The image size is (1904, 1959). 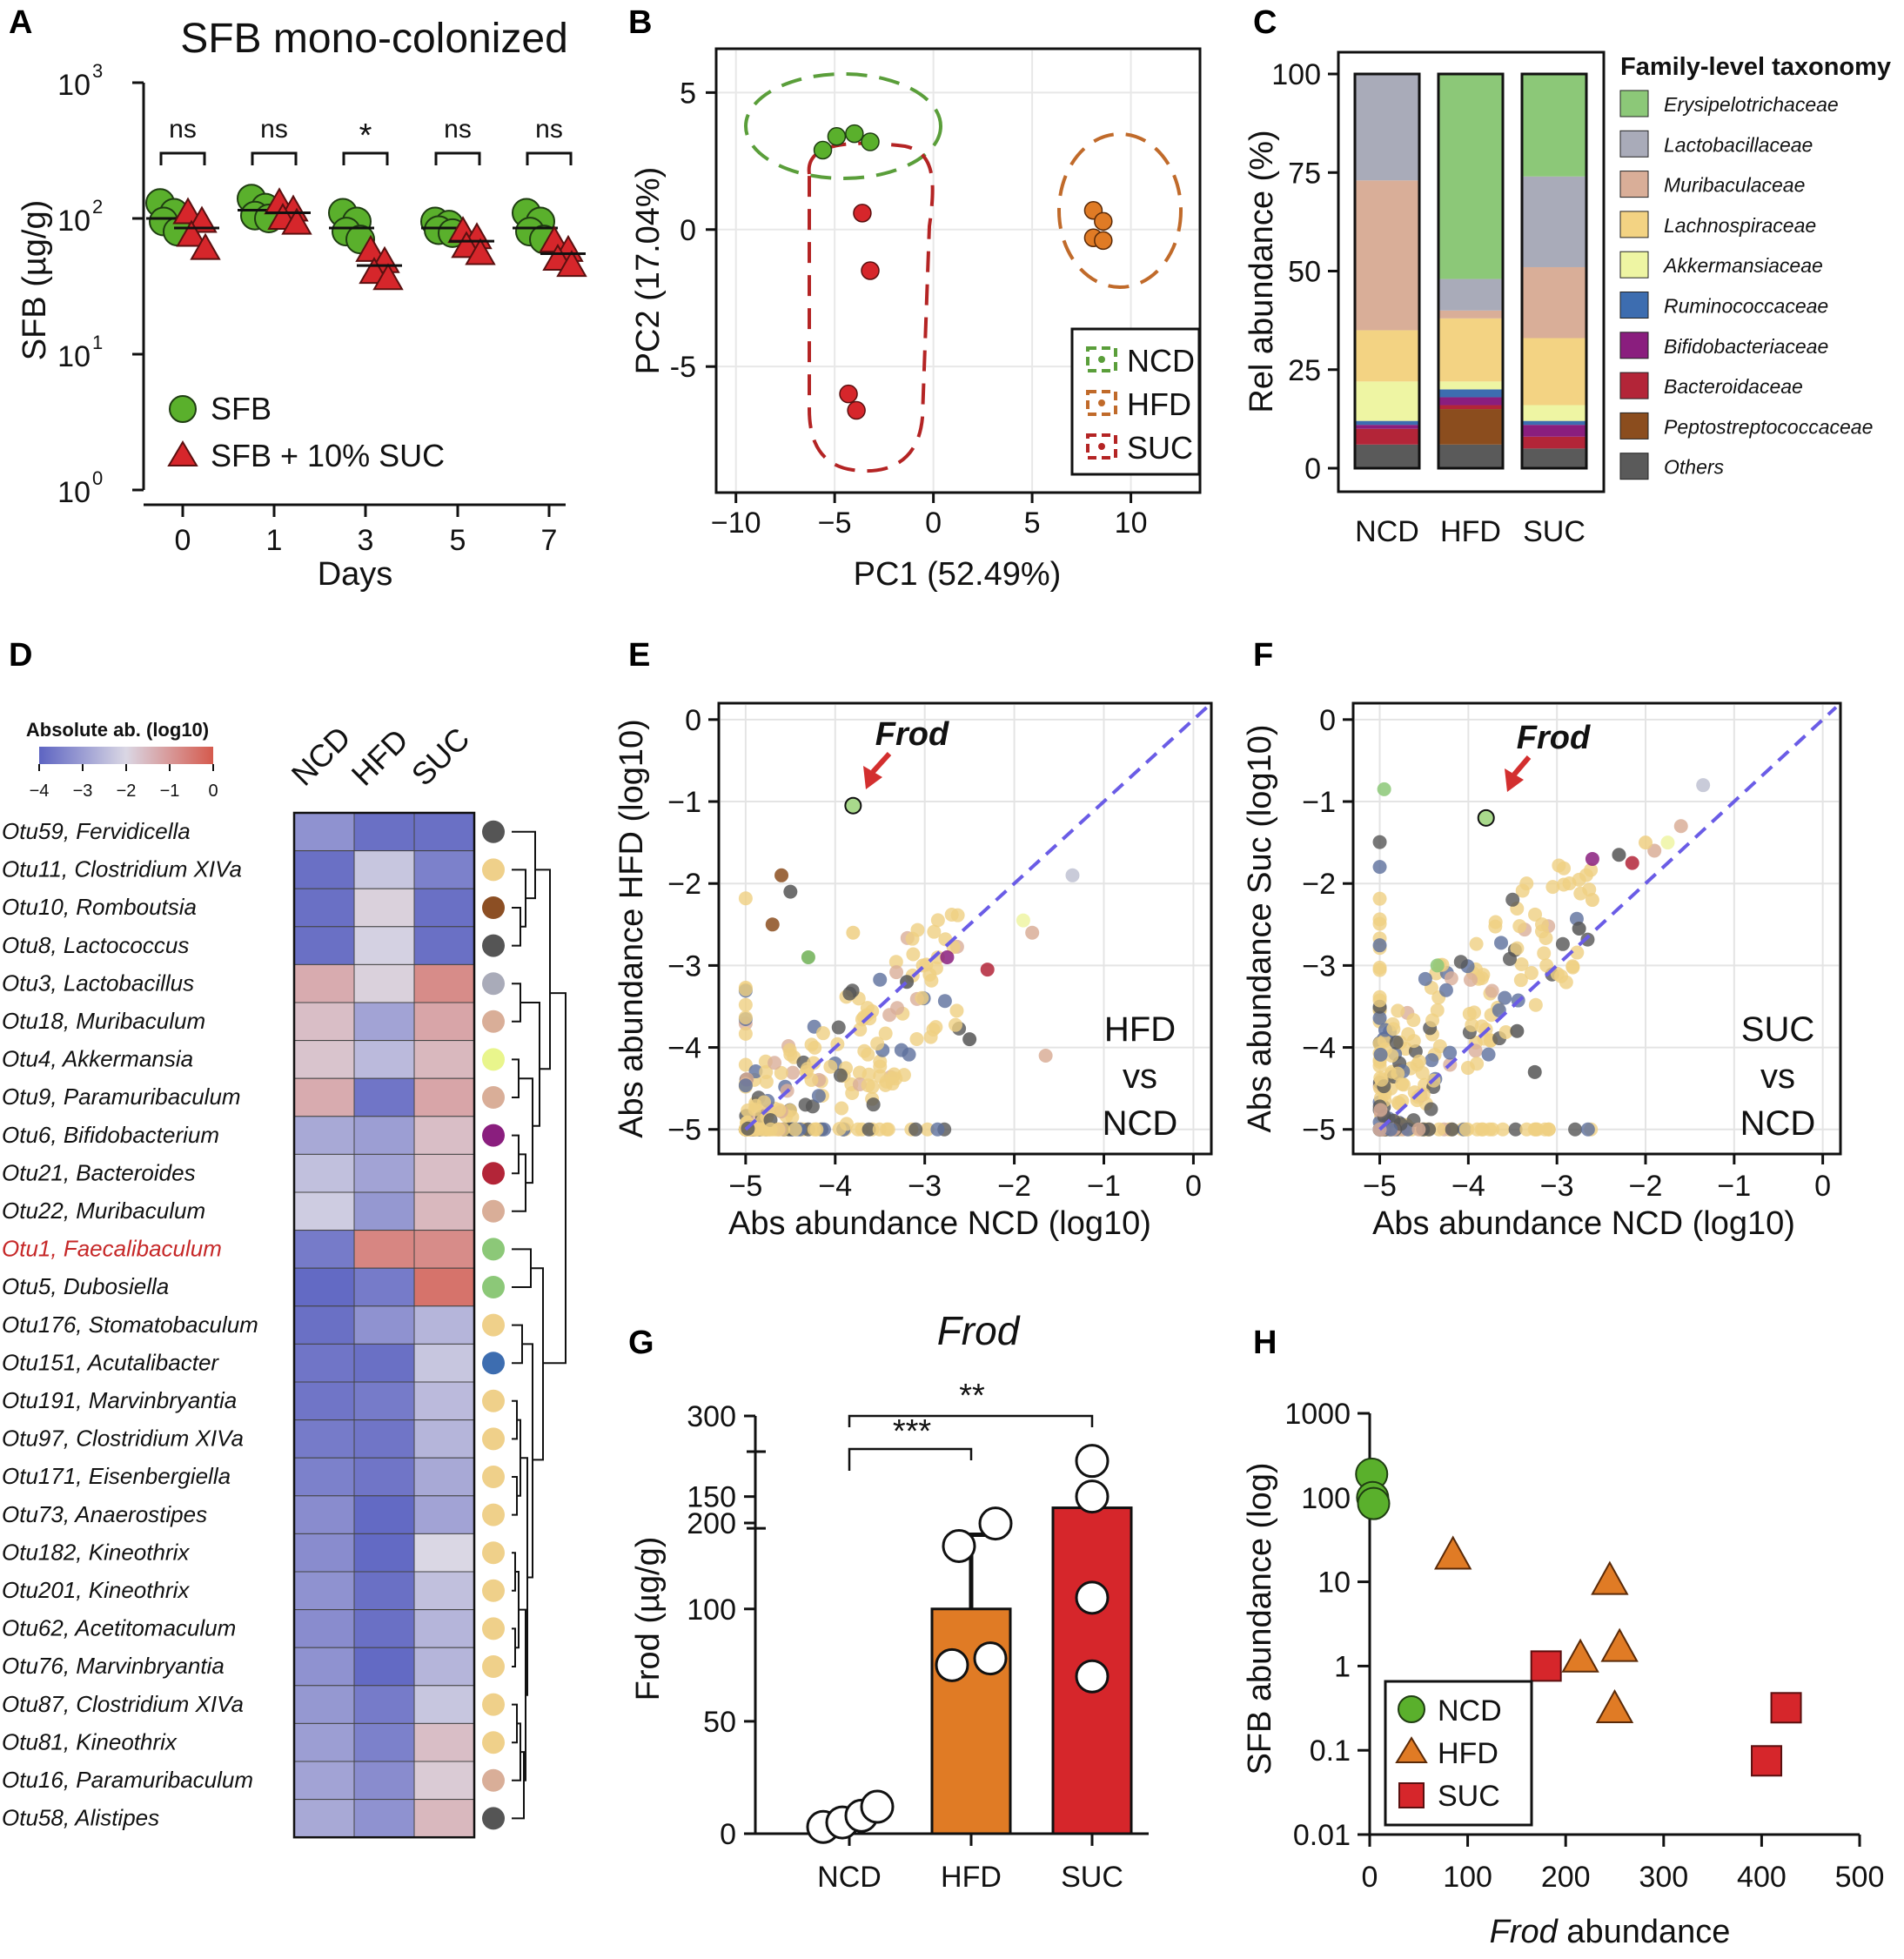 What do you see at coordinates (127, 791) in the screenshot?
I see `scale-tick-label: −2` at bounding box center [127, 791].